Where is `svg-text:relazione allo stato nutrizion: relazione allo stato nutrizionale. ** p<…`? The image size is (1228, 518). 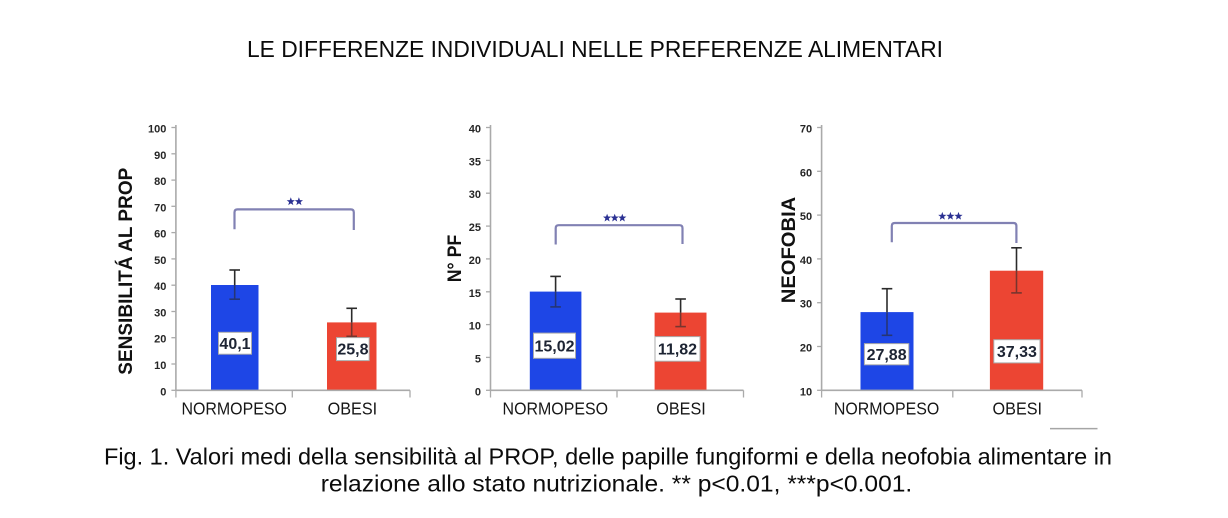
svg-text:relazione allo stato nutrizion: relazione allo stato nutrizionale. ** p<… is located at coordinates (617, 483).